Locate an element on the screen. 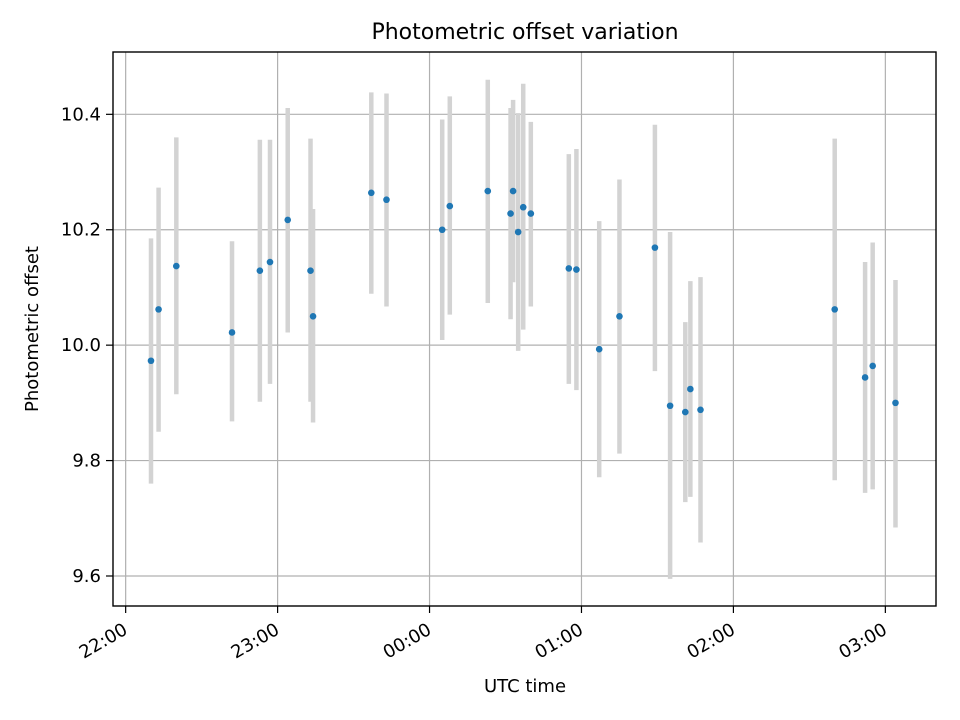  y-axis: 9.6 9.8 10.0 10.2 10.4 is located at coordinates (87, 345).